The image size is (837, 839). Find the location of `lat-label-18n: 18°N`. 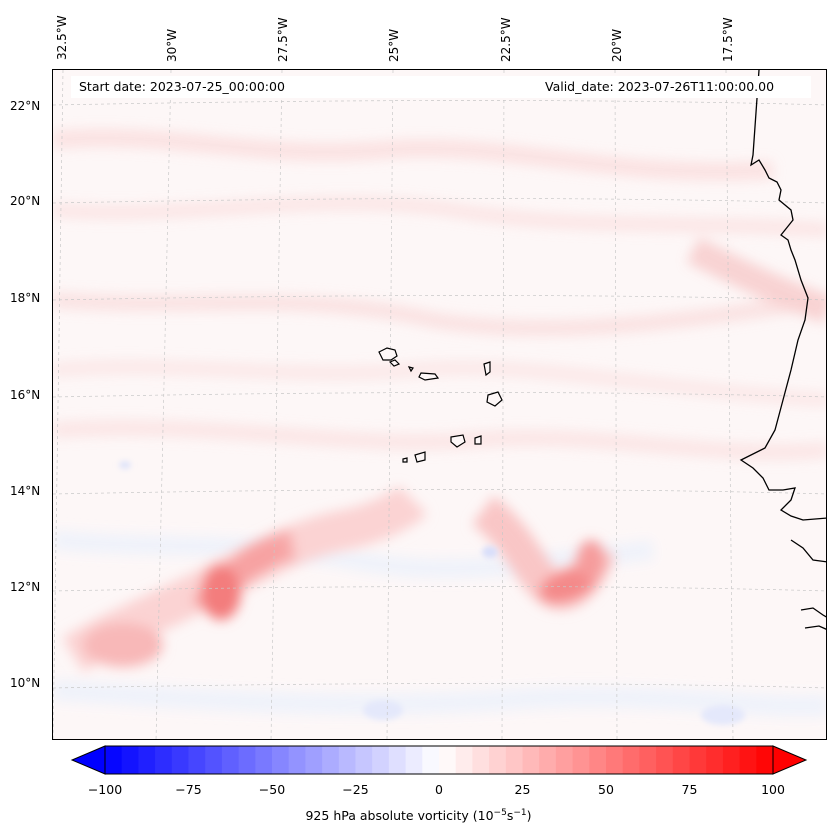

lat-label-18n: 18°N is located at coordinates (25, 298).